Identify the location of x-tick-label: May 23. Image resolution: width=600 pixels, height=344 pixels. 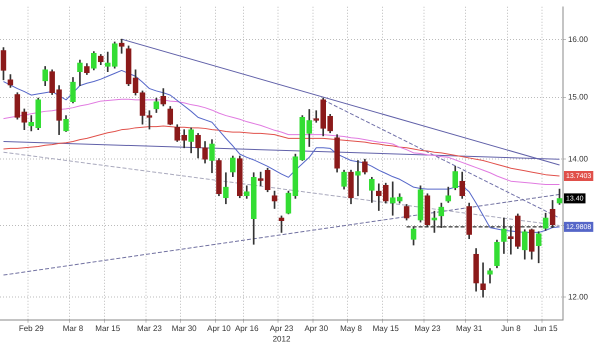
(428, 328).